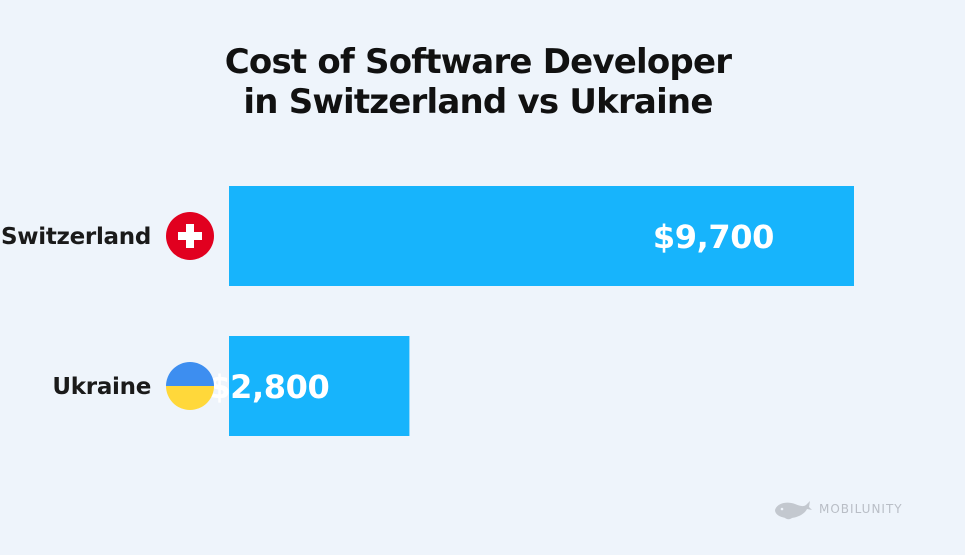 The image size is (965, 555). I want to click on ukraine-flag-bottom-half, so click(190, 398).